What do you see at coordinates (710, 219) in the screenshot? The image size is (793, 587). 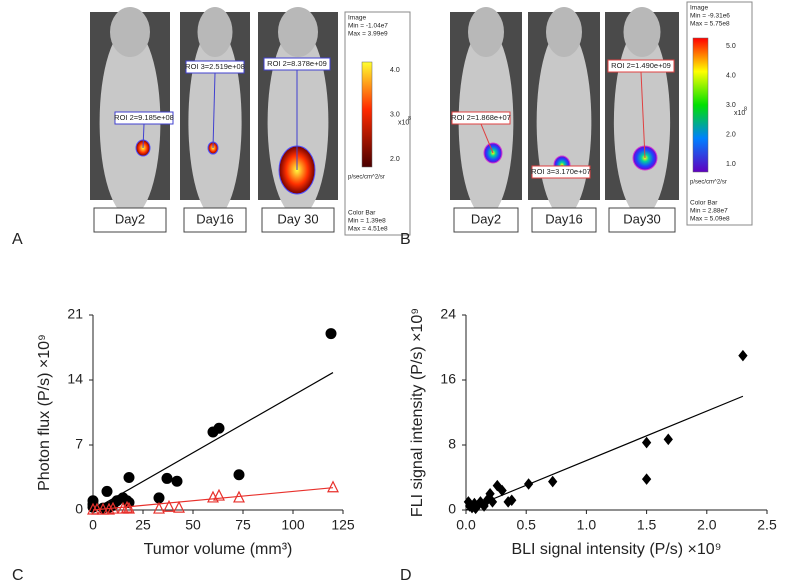 I see `colorbar-footer: Max = 5.09e8` at bounding box center [710, 219].